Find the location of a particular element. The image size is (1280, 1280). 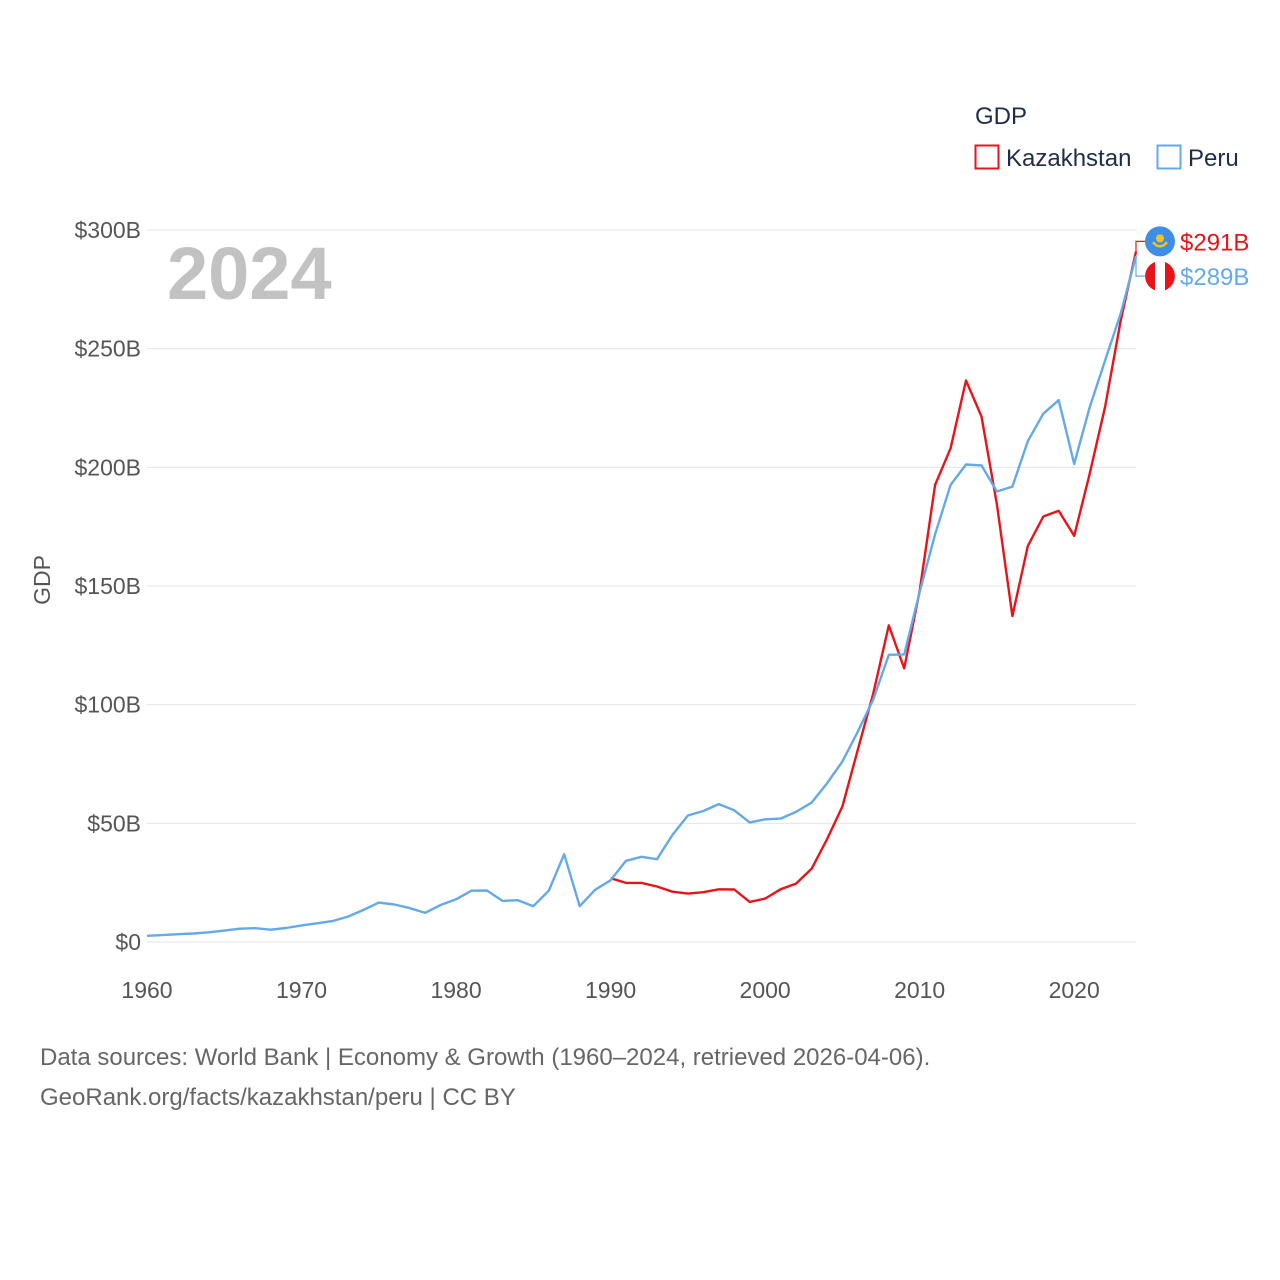

legend-item-kazakhstan: Kazakhstan is located at coordinates (1053, 158).